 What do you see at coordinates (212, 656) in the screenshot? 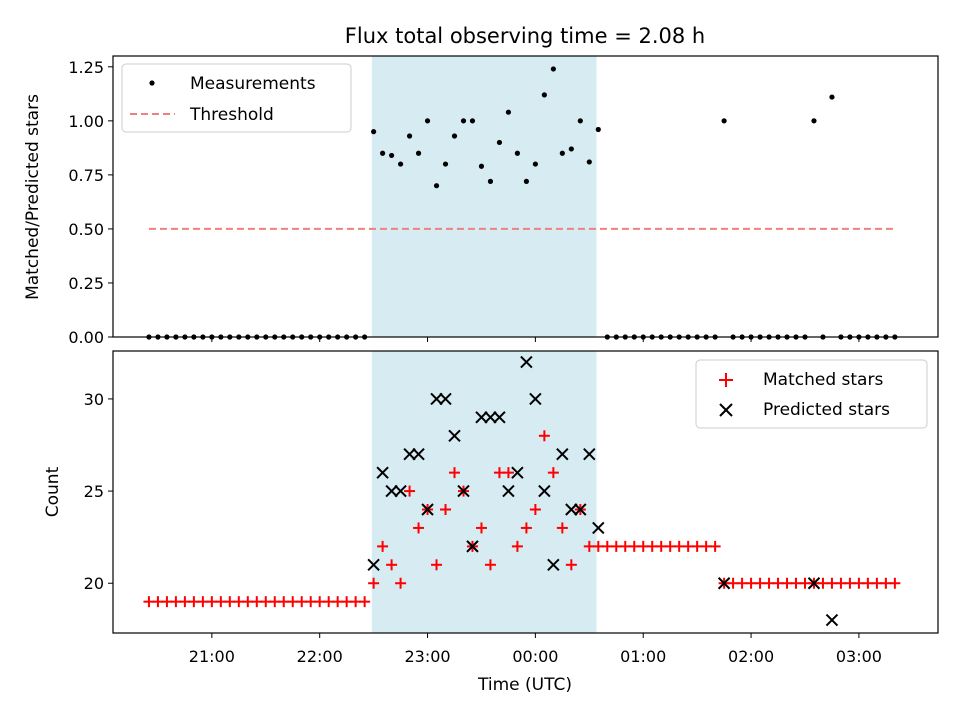
I see `x-tick-label: 21:00` at bounding box center [212, 656].